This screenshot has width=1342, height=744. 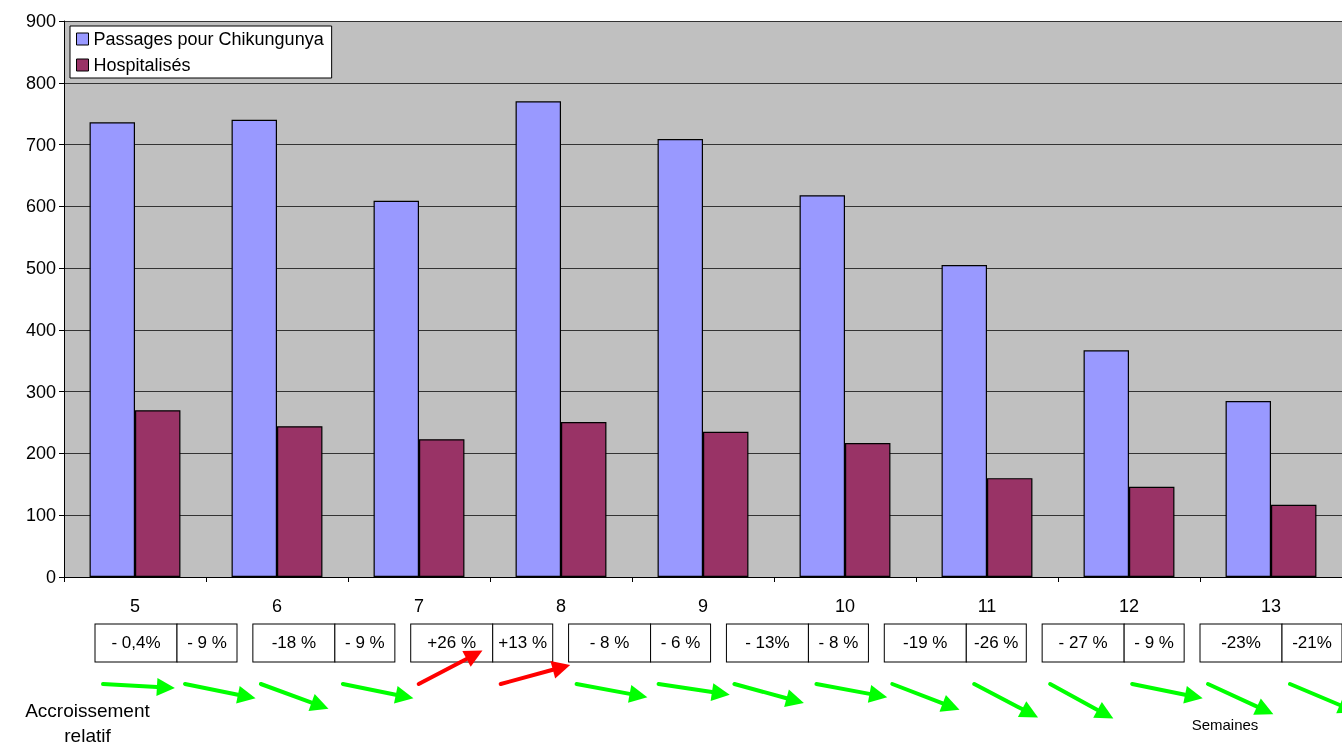 I want to click on y-tick-label: 100, so click(x=40, y=515).